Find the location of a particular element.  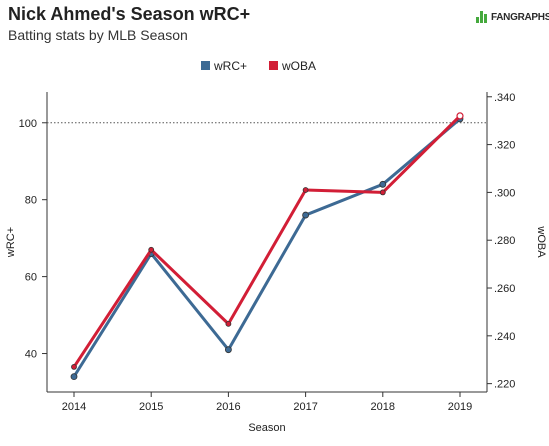

legend-swatch-woba is located at coordinates (273, 65).